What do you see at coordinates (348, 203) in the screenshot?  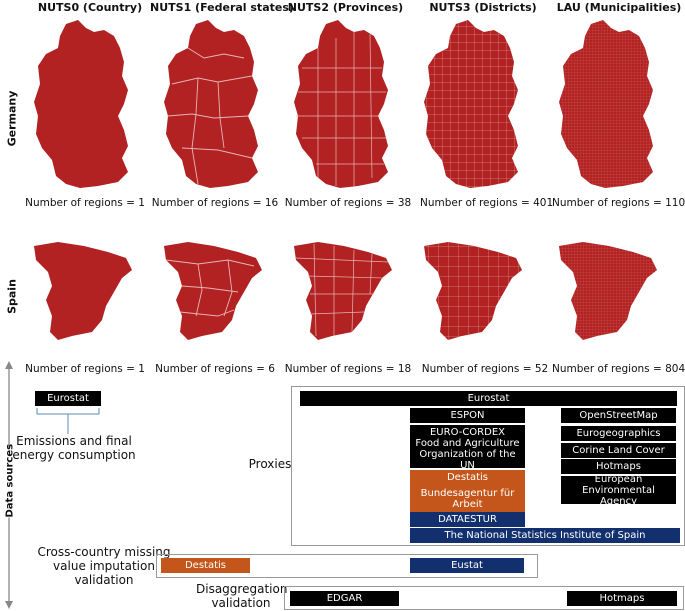 I see `germany-count-nuts2: Number of regions = 38` at bounding box center [348, 203].